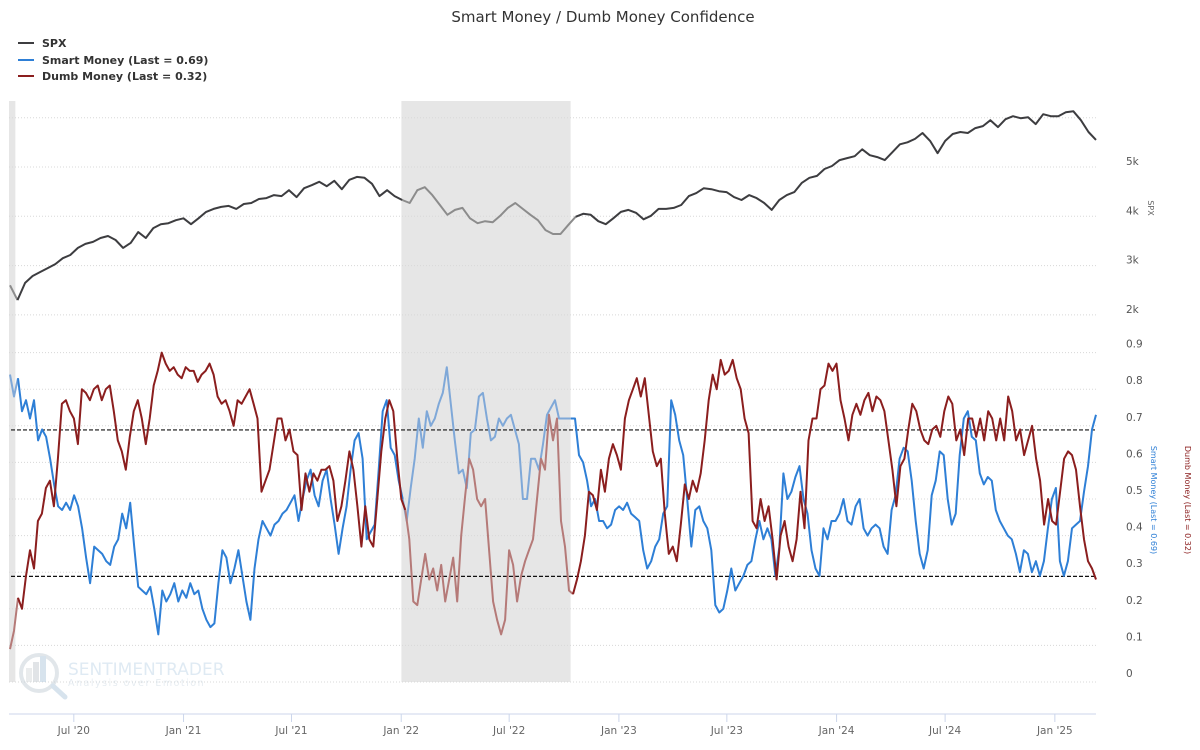 The width and height of the screenshot is (1200, 750). What do you see at coordinates (1134, 491) in the screenshot?
I see `confidence-tick-label: 0.5` at bounding box center [1134, 491].